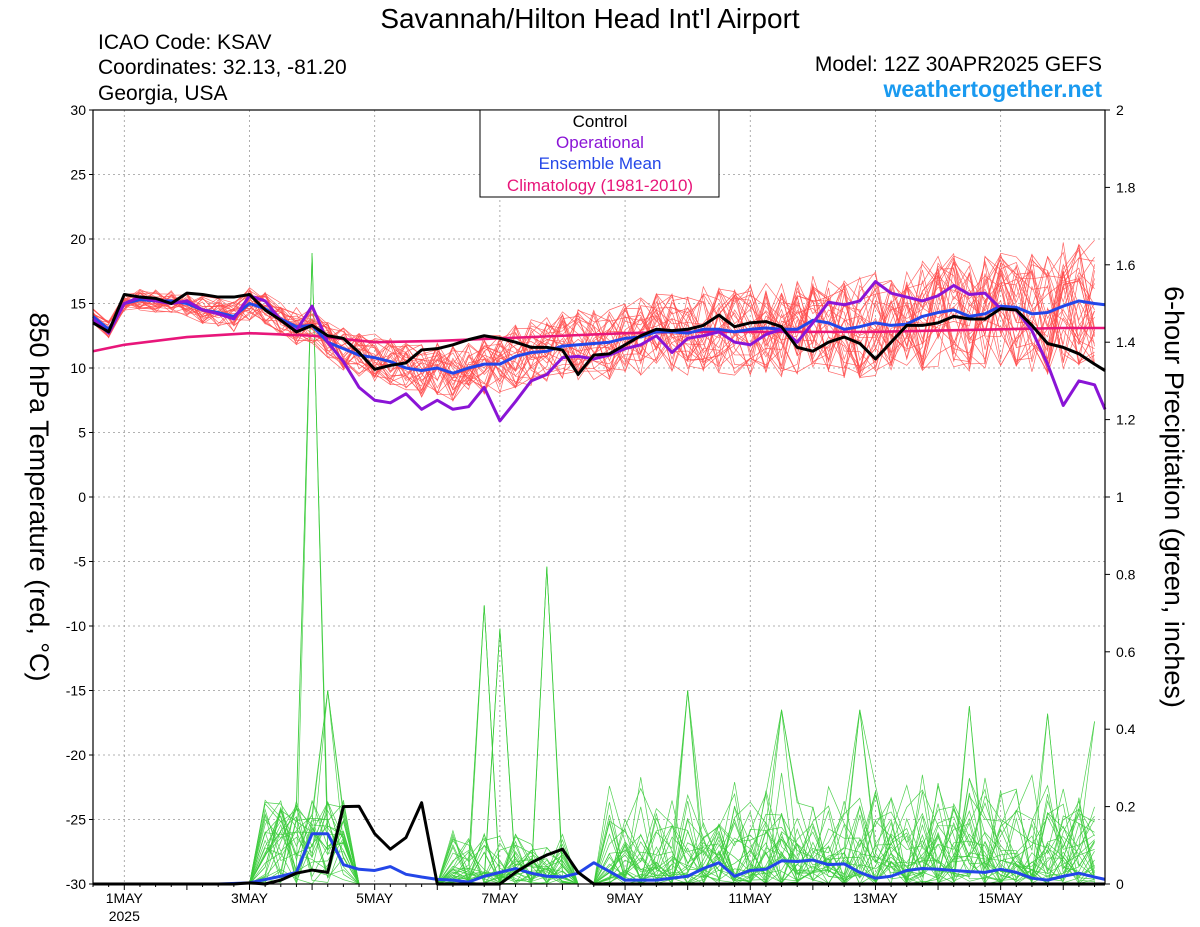  Describe the element at coordinates (76, 755) in the screenshot. I see `y-tick-label: -20` at that location.